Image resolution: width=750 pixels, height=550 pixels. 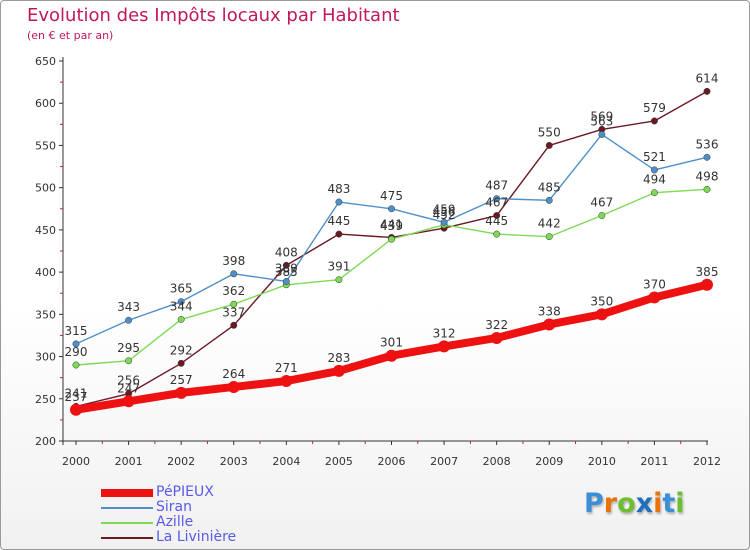 I want to click on data-label: 241, so click(x=76, y=393).